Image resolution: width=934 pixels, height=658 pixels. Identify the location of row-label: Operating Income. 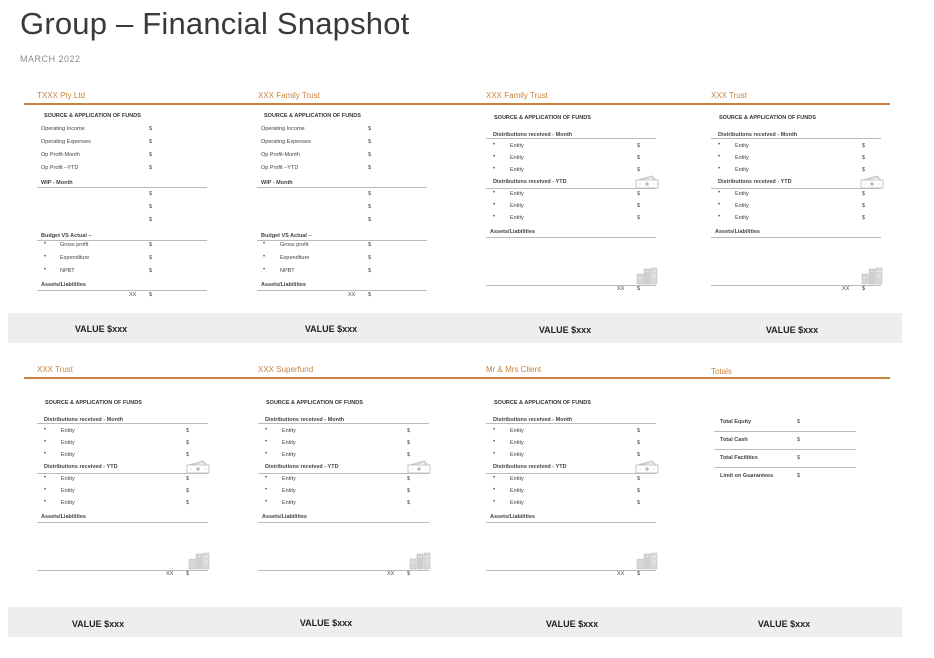
(63, 129).